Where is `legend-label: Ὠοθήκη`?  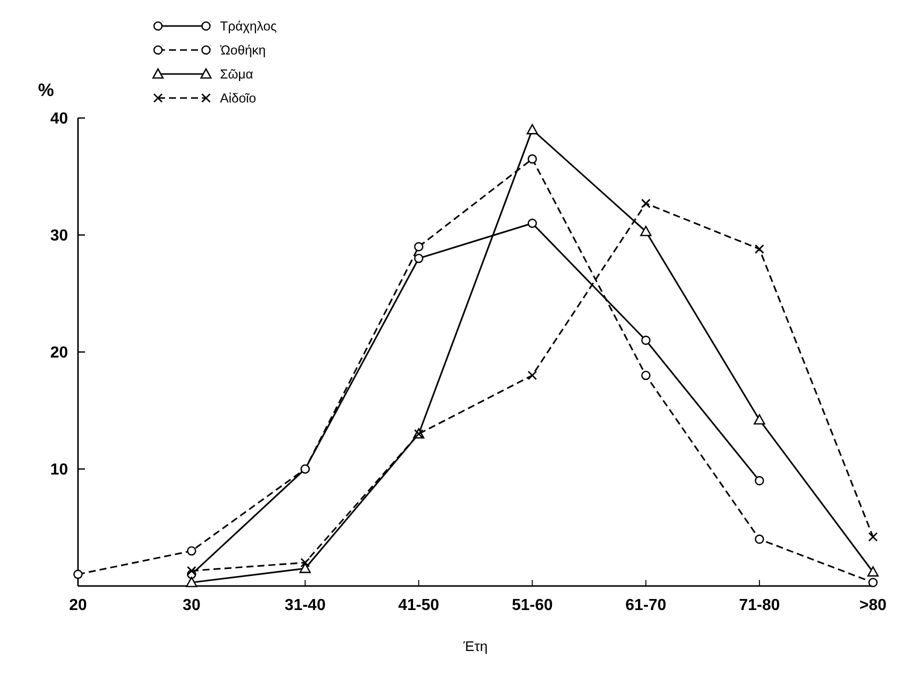
legend-label: Ὠοθήκη is located at coordinates (243, 50).